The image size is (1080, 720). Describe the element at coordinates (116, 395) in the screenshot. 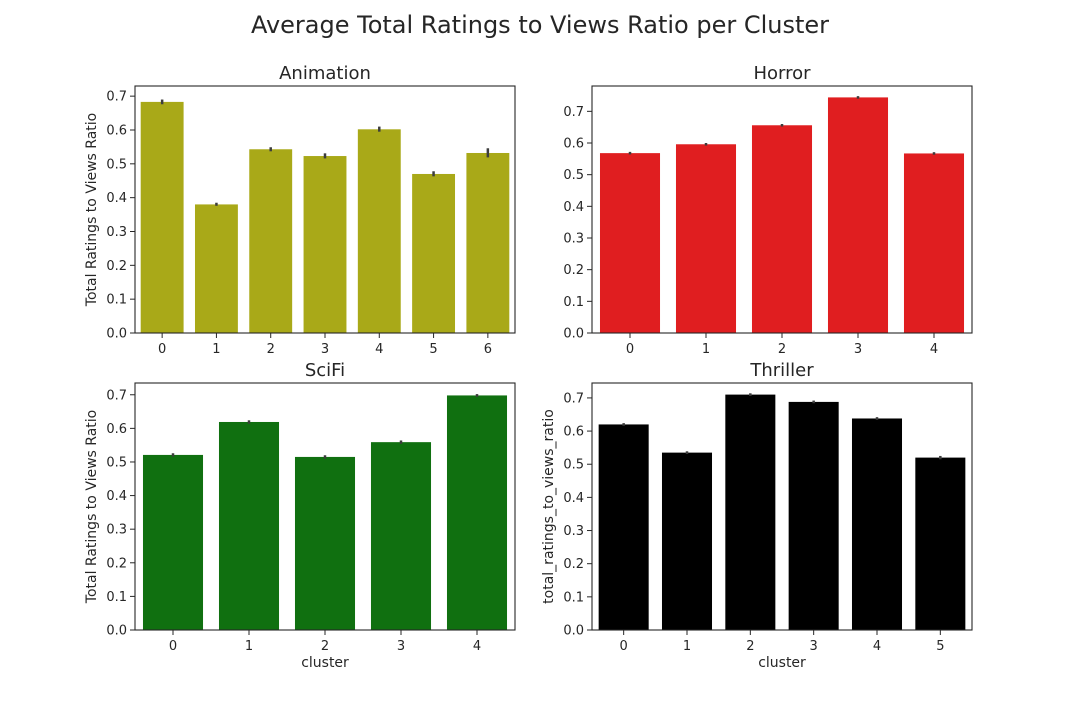

I see `y-tick-label-scifi: 0.7` at that location.